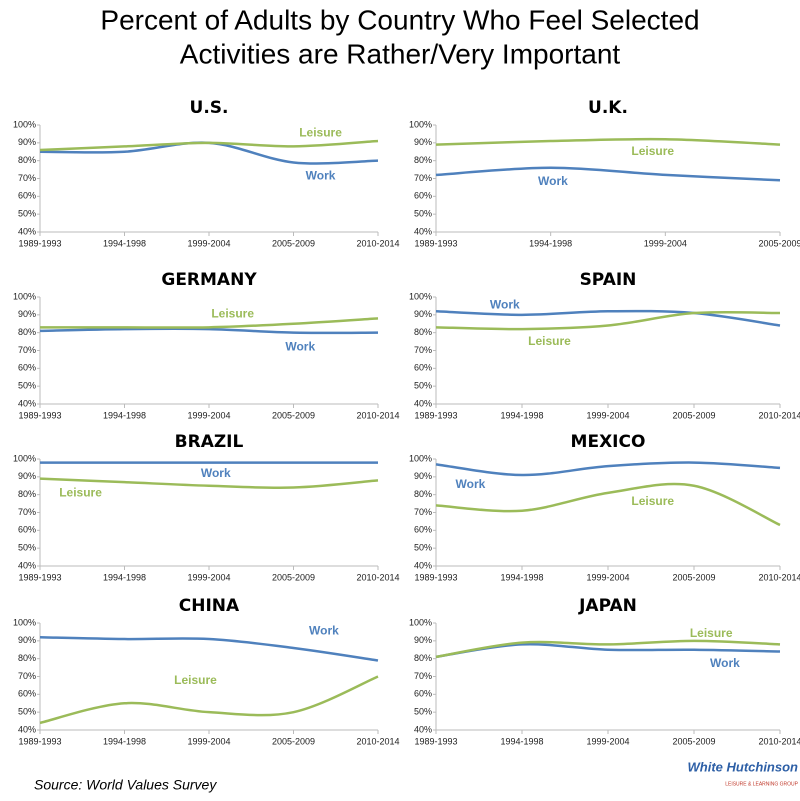 Image resolution: width=800 pixels, height=801 pixels. Describe the element at coordinates (608, 280) in the screenshot. I see `chart-title: SPAIN` at that location.